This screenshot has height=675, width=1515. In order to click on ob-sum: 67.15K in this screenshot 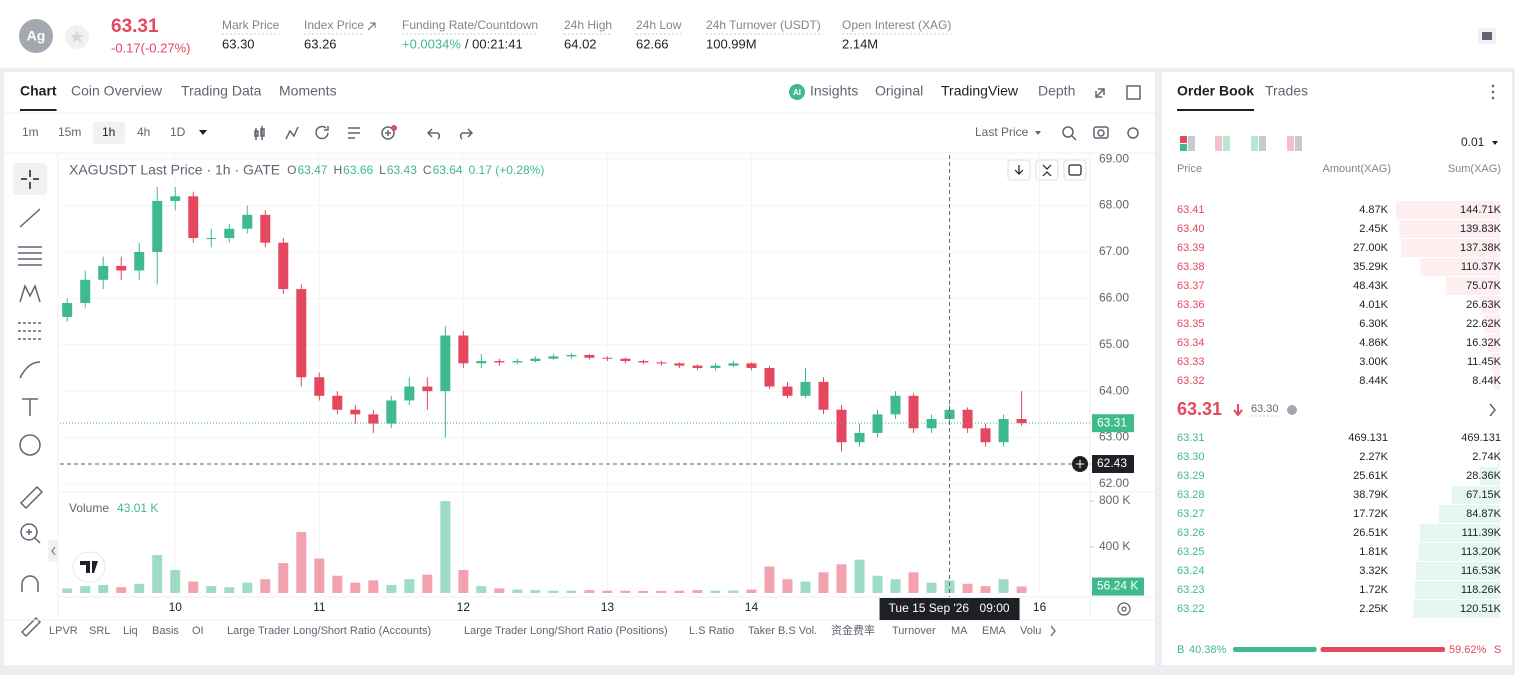, I will do `click(1484, 495)`.